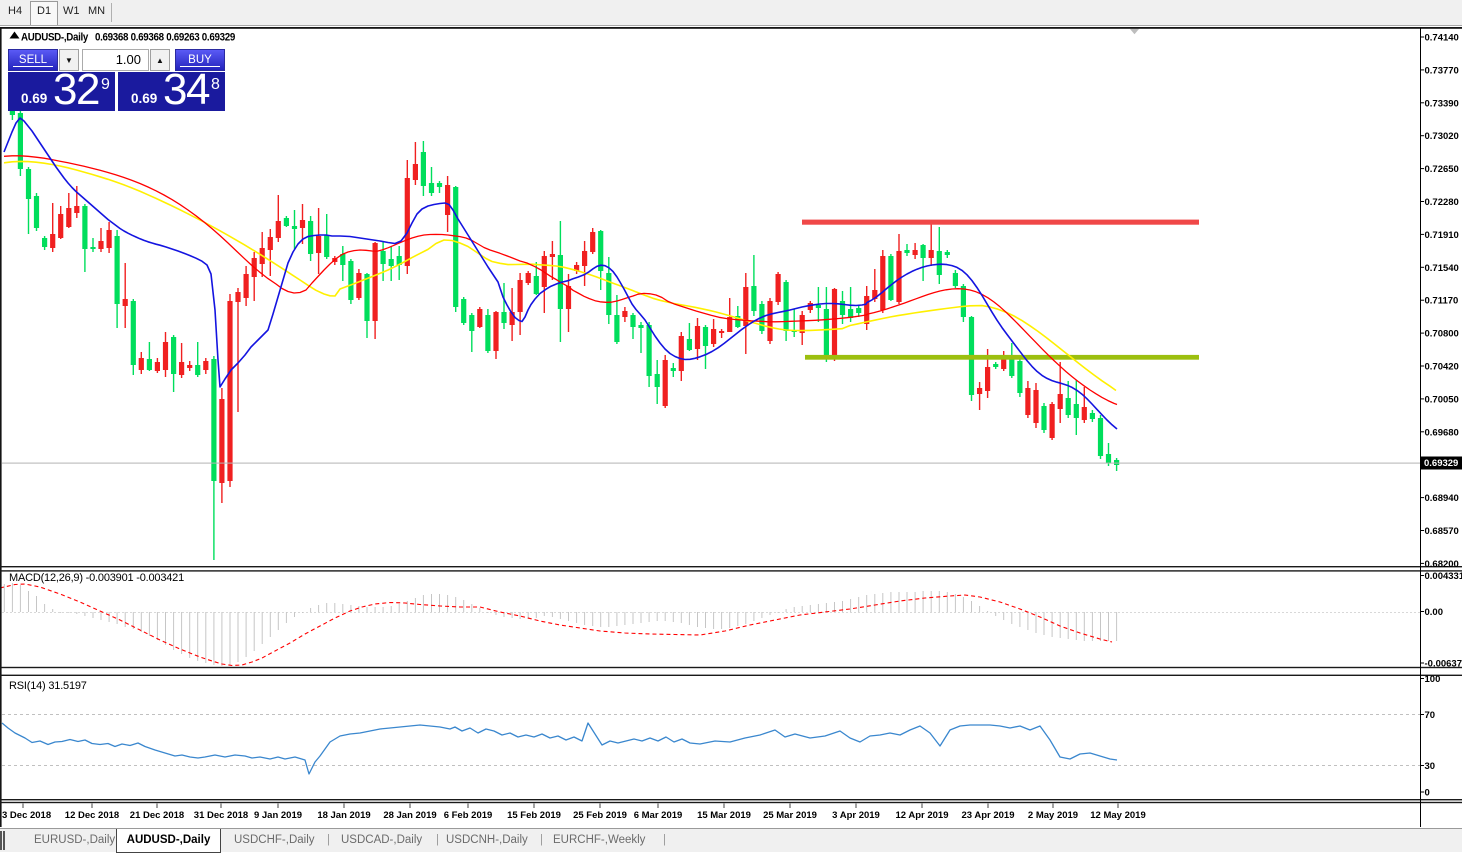  What do you see at coordinates (1442, 268) in the screenshot?
I see `svg-text: 0.71540` at bounding box center [1442, 268].